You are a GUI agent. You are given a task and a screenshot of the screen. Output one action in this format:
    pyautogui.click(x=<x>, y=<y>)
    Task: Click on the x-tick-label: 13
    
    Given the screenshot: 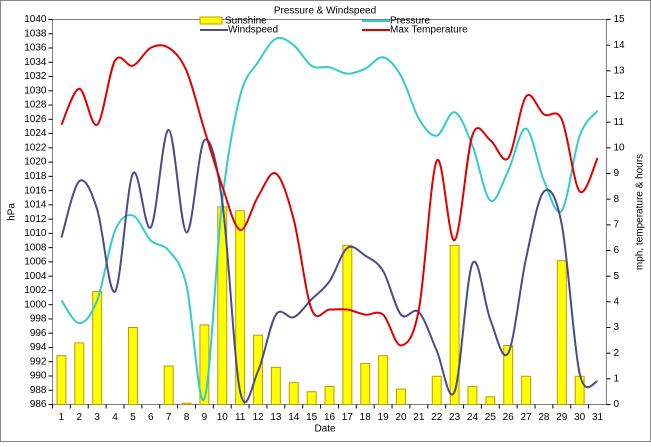 What is the action you would take?
    pyautogui.click(x=276, y=417)
    